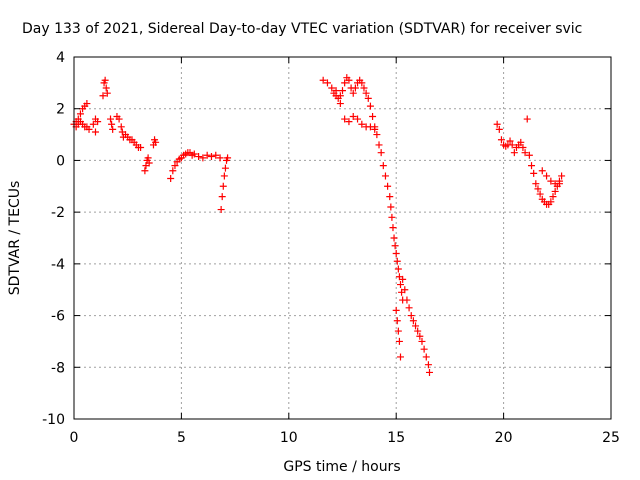  Describe the element at coordinates (611, 438) in the screenshot. I see `x-tick-label: 25` at that location.